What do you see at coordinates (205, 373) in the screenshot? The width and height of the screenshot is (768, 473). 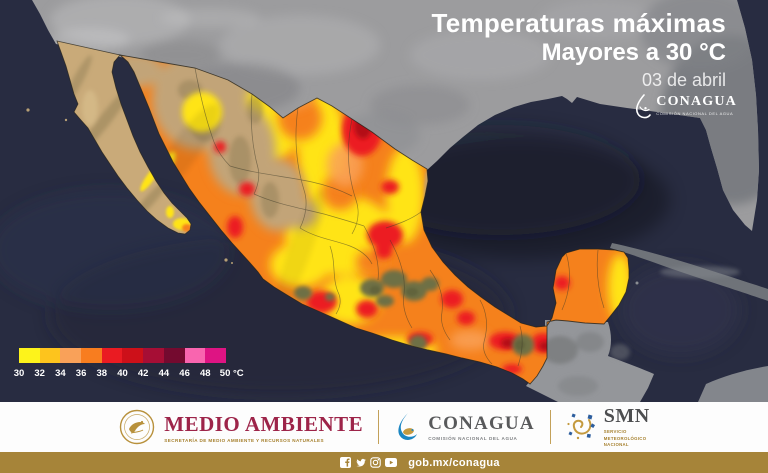 I see `legend-label: 48` at bounding box center [205, 373].